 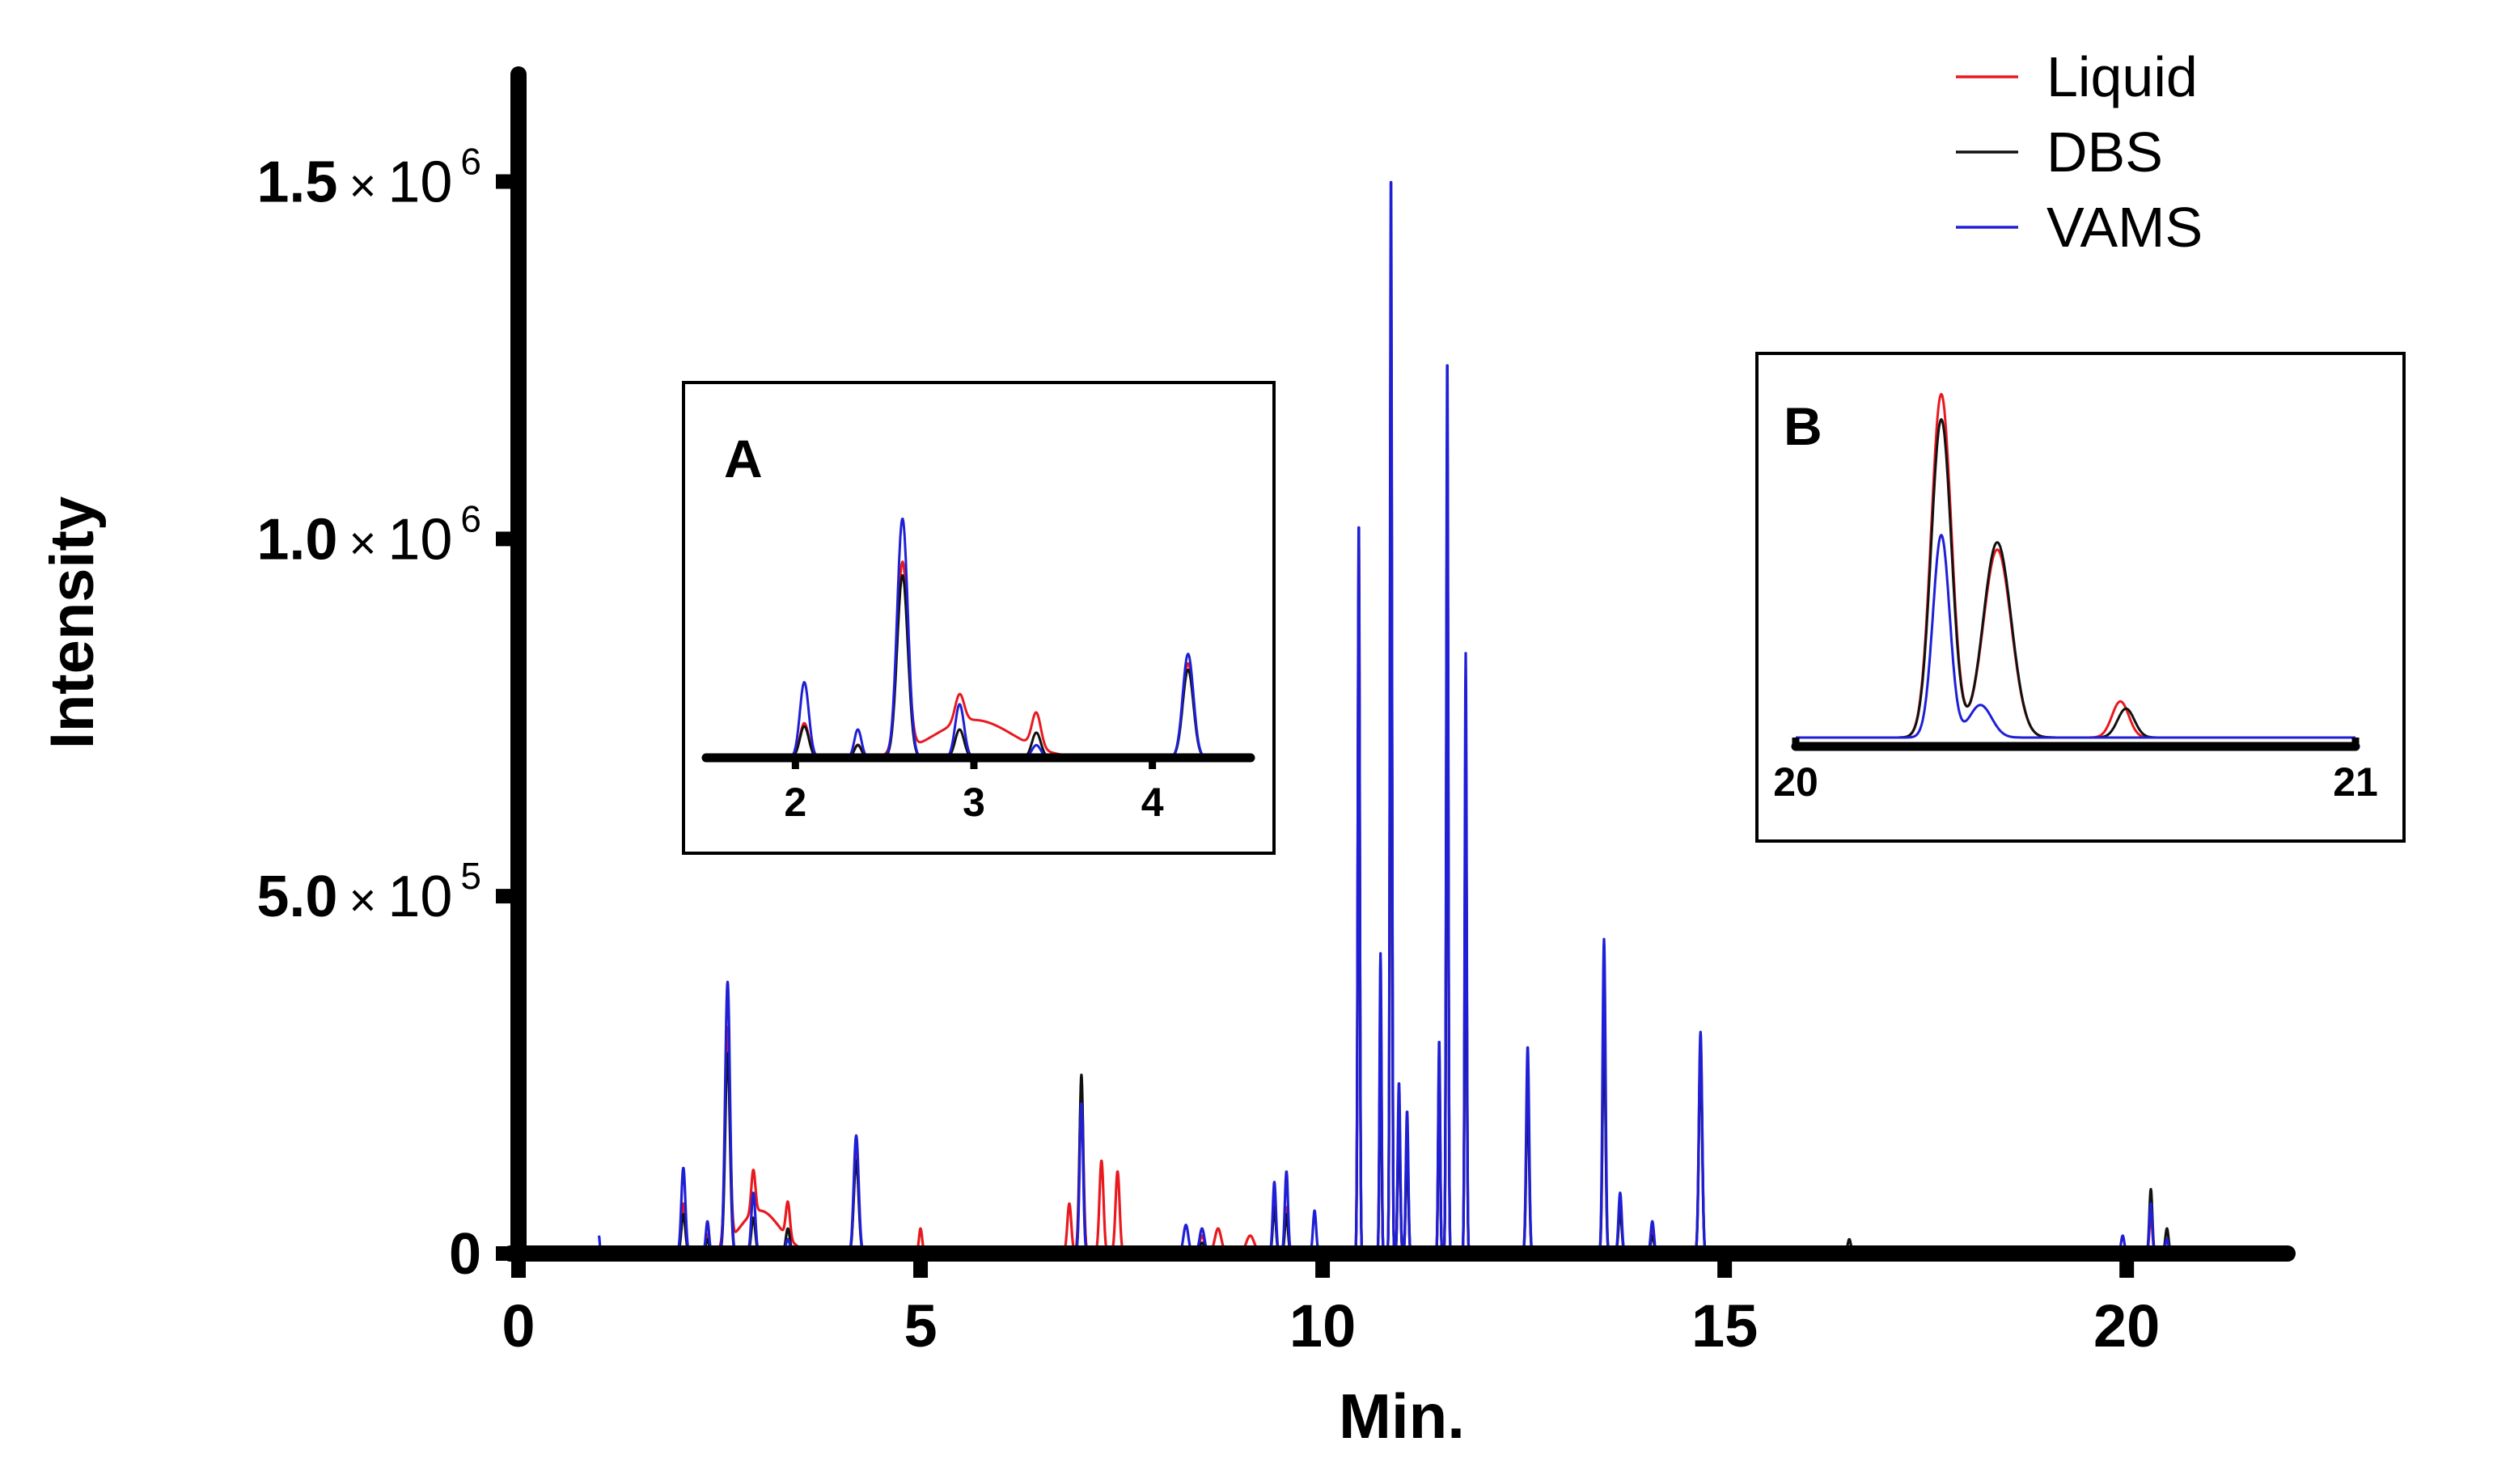 I want to click on x-tick-label: 5, so click(x=921, y=1325).